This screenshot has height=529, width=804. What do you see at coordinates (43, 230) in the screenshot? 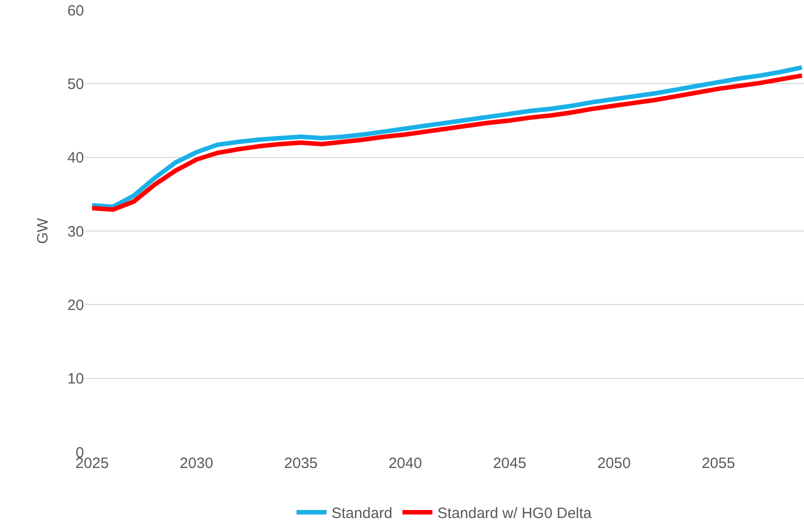
I see `y-axis-title: GW` at bounding box center [43, 230].